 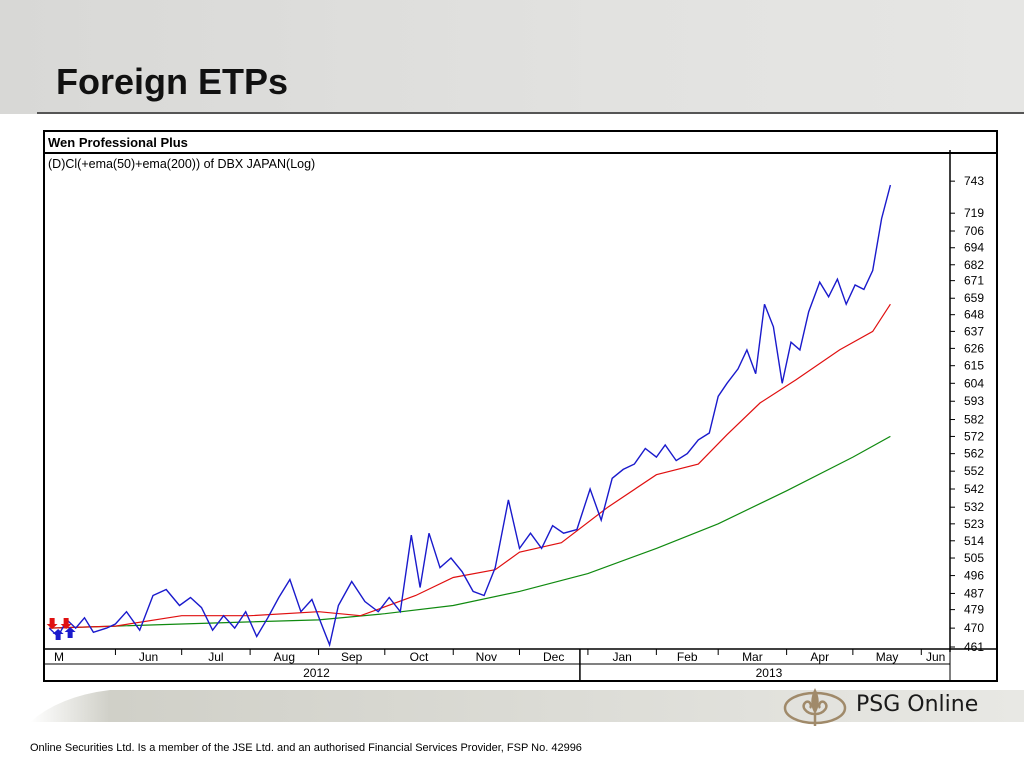 I want to click on y-tick-label: 582, so click(x=974, y=420).